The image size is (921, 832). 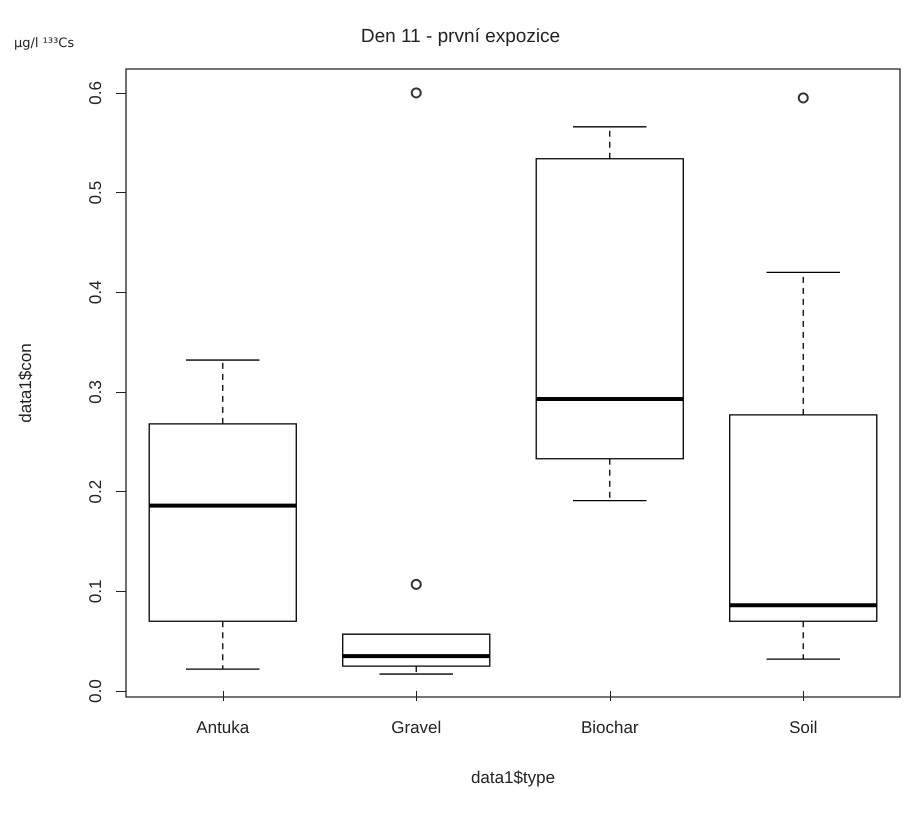 I want to click on y-tick-label: 0.0, so click(x=95, y=691).